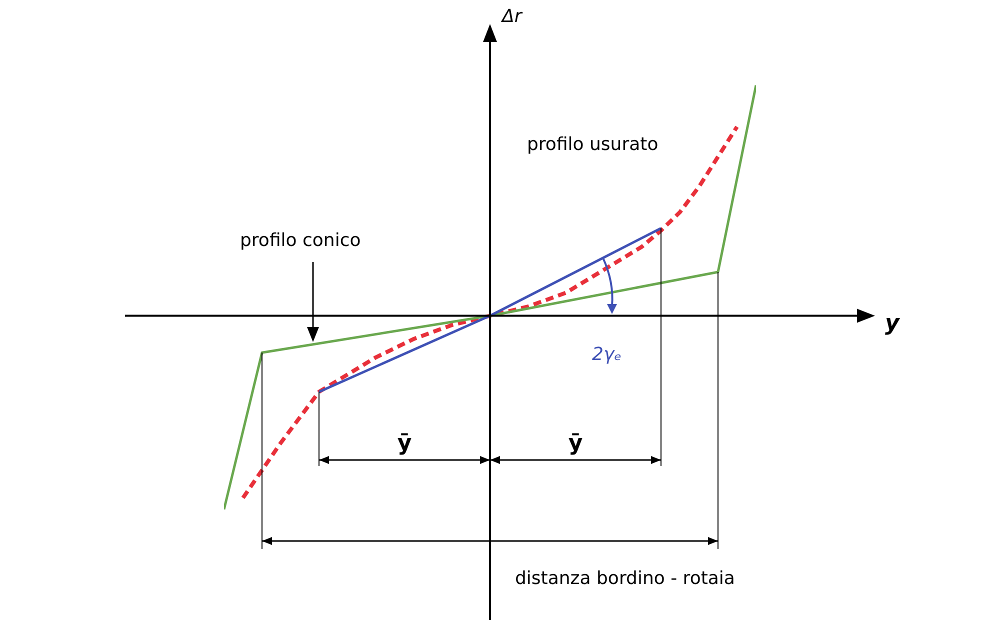 Image resolution: width=1000 pixels, height=636 pixels. I want to click on text: y, so click(893, 323).